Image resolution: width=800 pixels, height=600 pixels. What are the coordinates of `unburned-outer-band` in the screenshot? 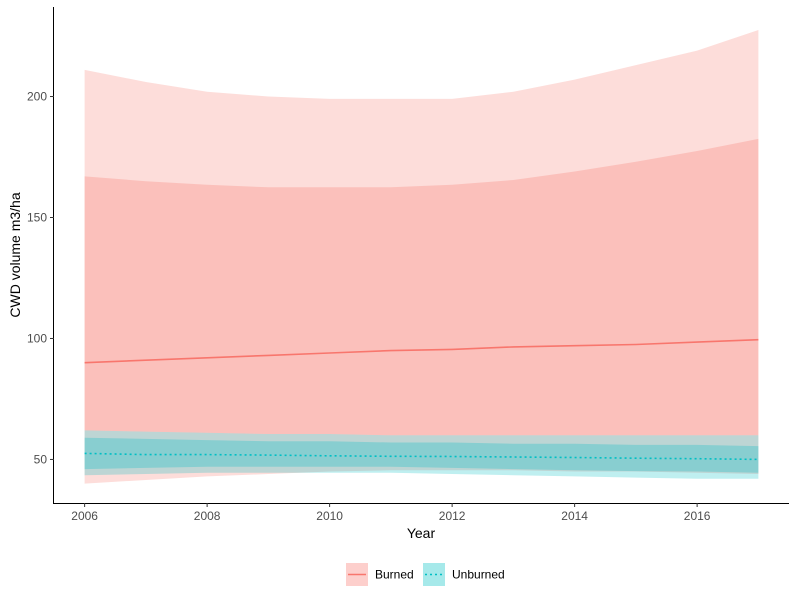 It's located at (421, 454).